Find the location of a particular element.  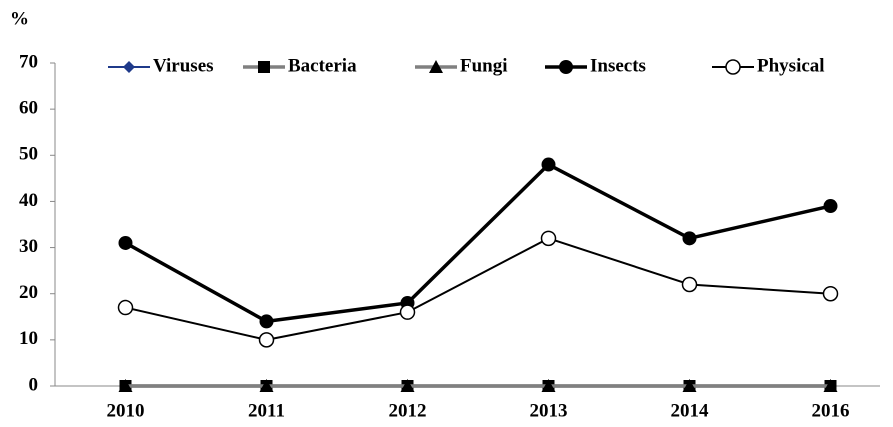

y-tick-label: 30 is located at coordinates (28, 246).